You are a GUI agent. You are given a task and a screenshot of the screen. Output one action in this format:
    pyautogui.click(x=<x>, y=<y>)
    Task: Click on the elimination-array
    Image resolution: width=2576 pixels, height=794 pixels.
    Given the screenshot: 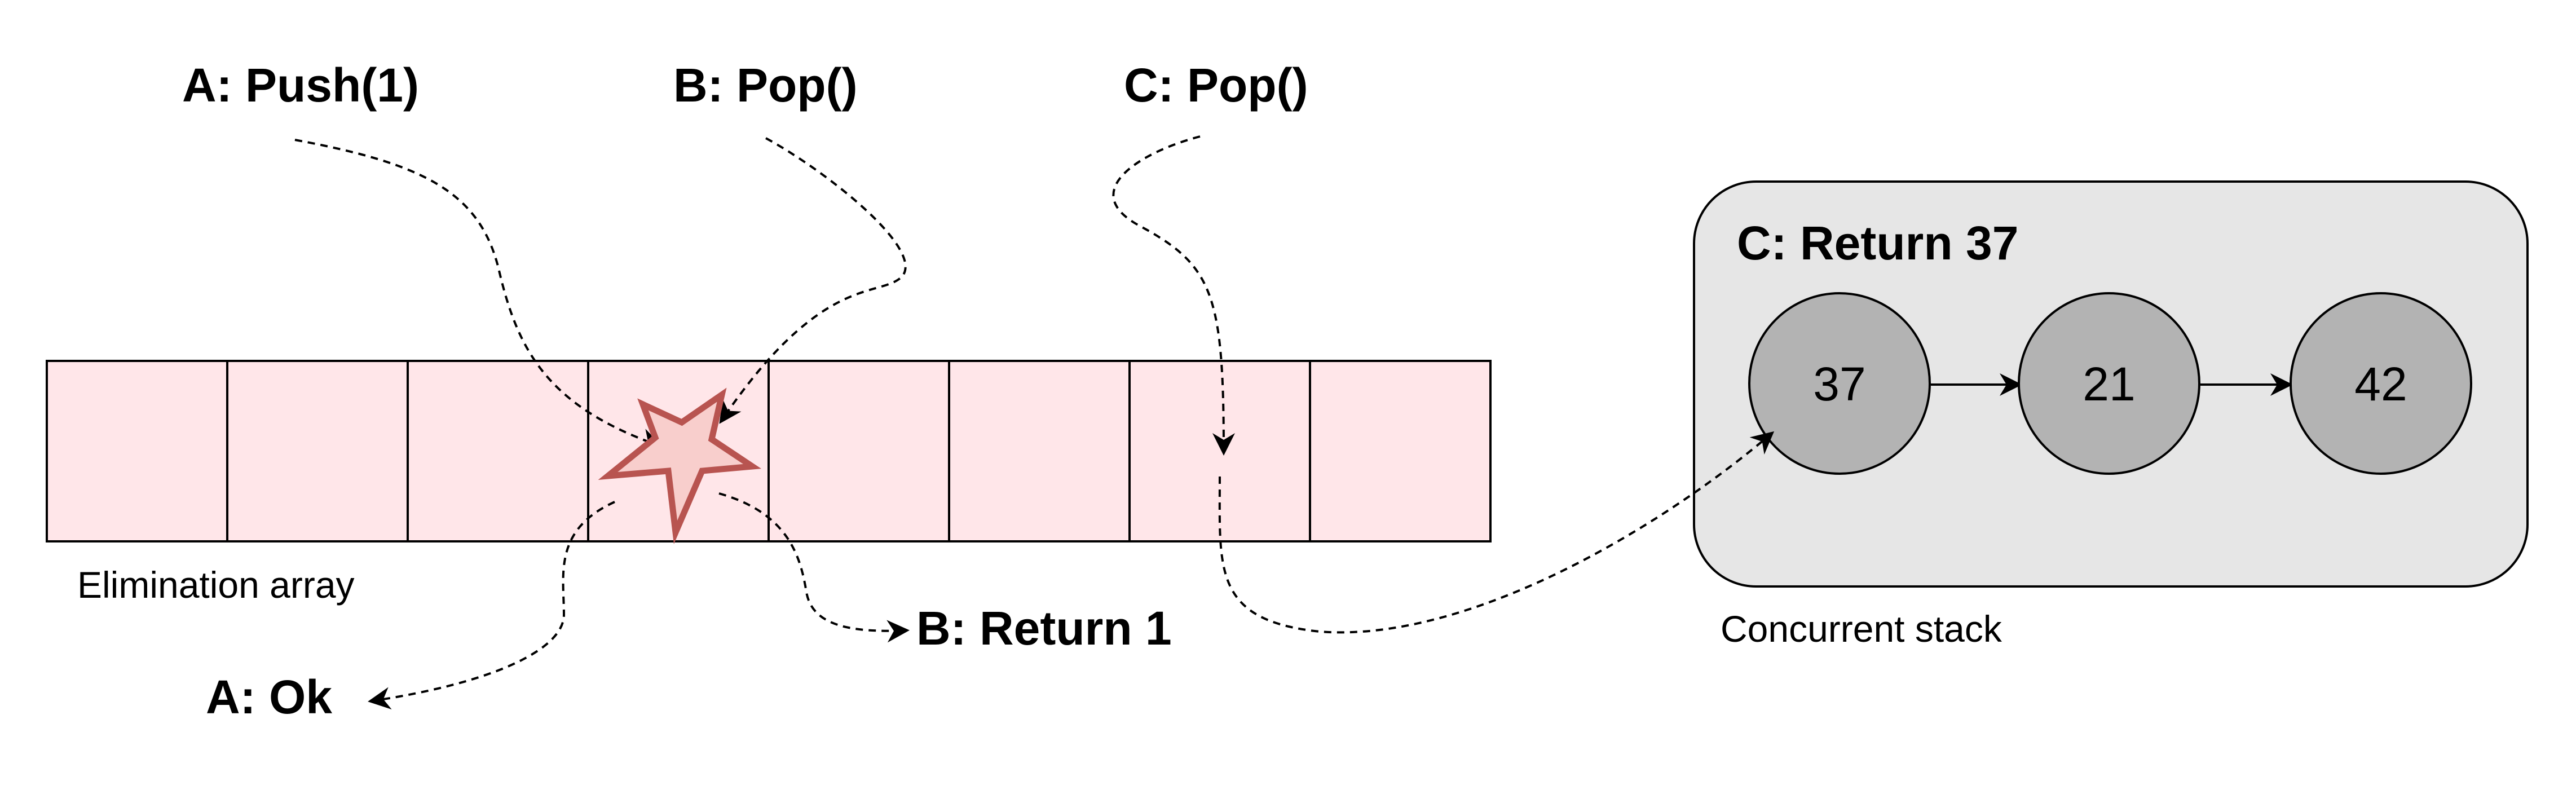 What is the action you would take?
    pyautogui.click(x=769, y=451)
    